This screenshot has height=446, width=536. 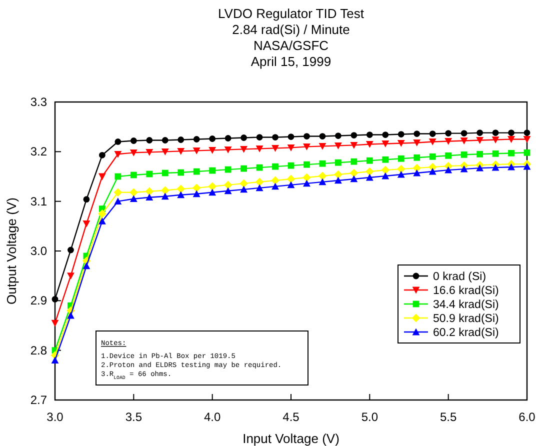 What do you see at coordinates (466, 305) in the screenshot?
I see `legend-label: 34.4 krad(Si)` at bounding box center [466, 305].